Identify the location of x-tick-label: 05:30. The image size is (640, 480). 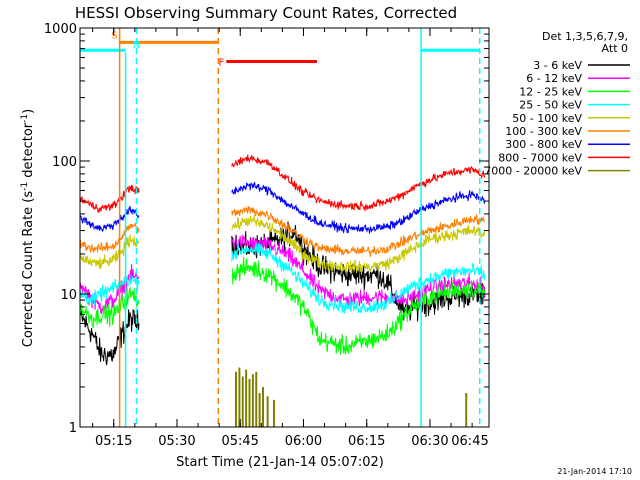
(176, 441).